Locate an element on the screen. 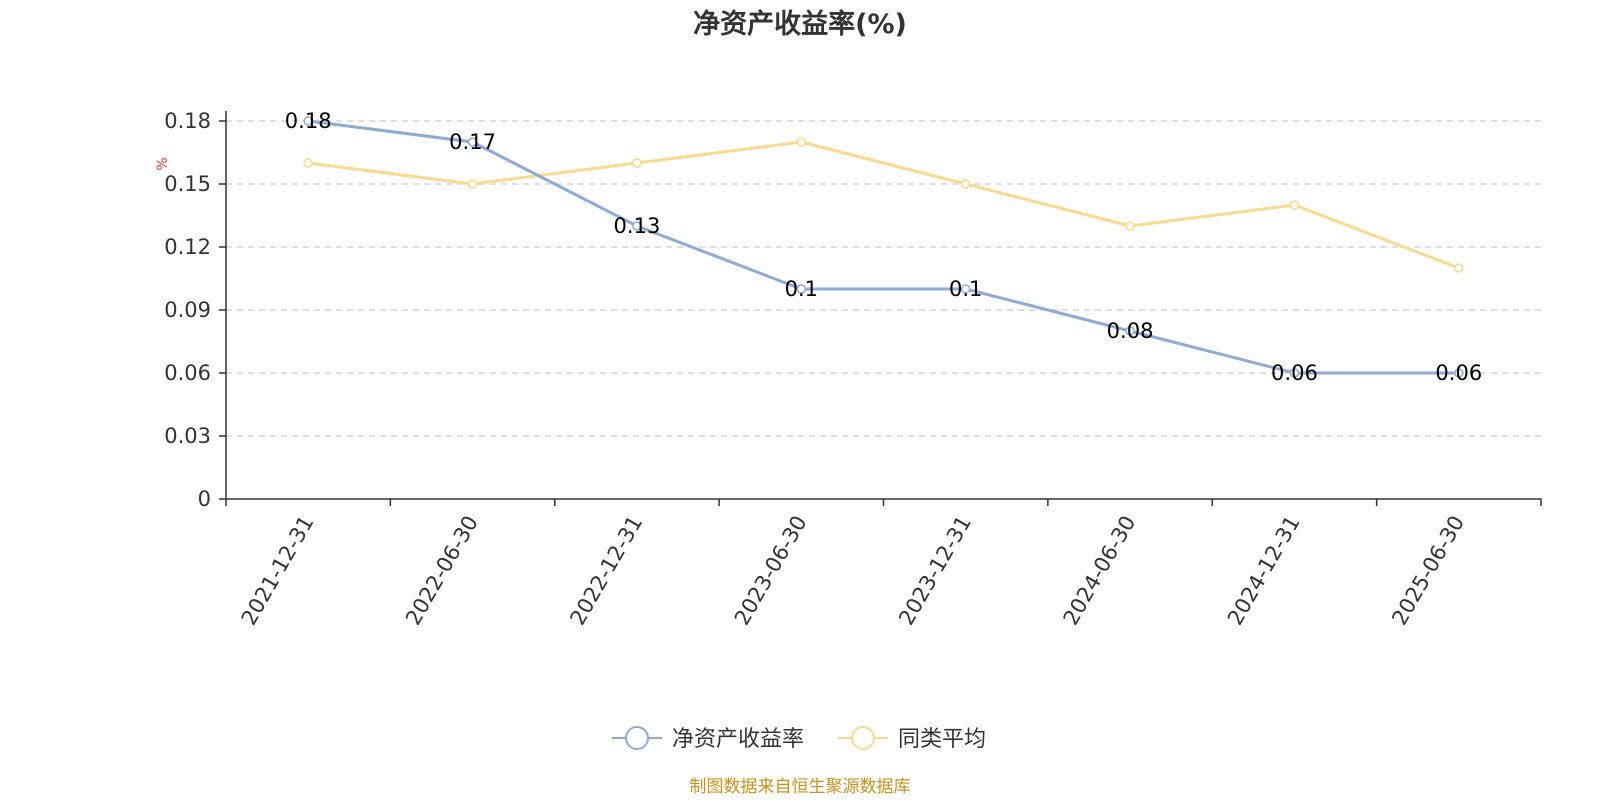  y-tick-label: 0.03 is located at coordinates (187, 436).